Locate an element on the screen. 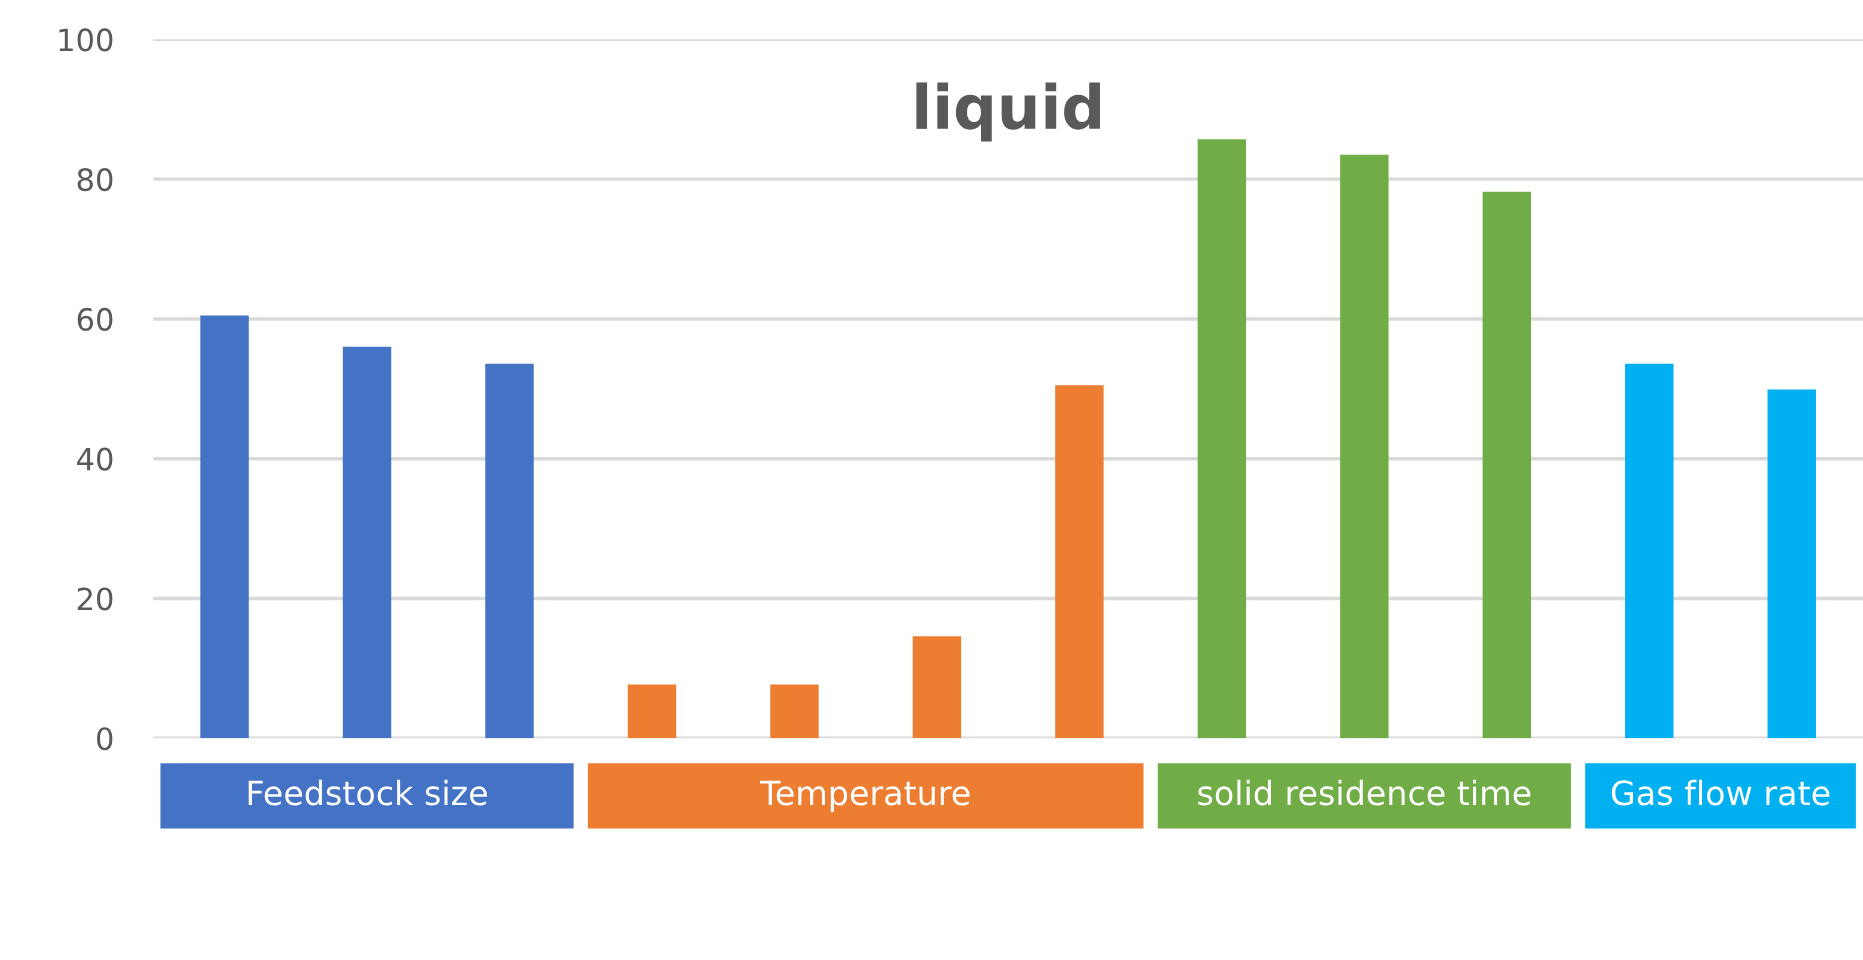  y-tick-label: 20 is located at coordinates (95, 599).